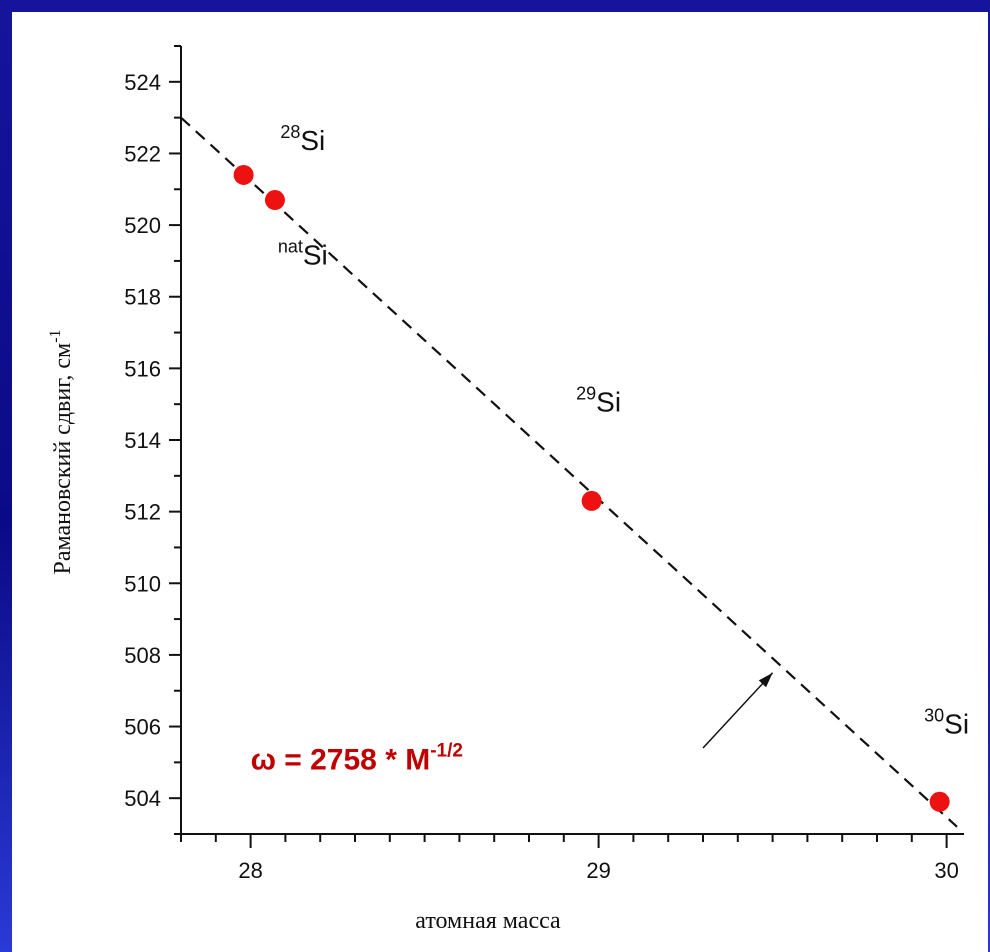 This screenshot has height=952, width=990. What do you see at coordinates (290, 246) in the screenshot?
I see `isotope-mass-sup: nat` at bounding box center [290, 246].